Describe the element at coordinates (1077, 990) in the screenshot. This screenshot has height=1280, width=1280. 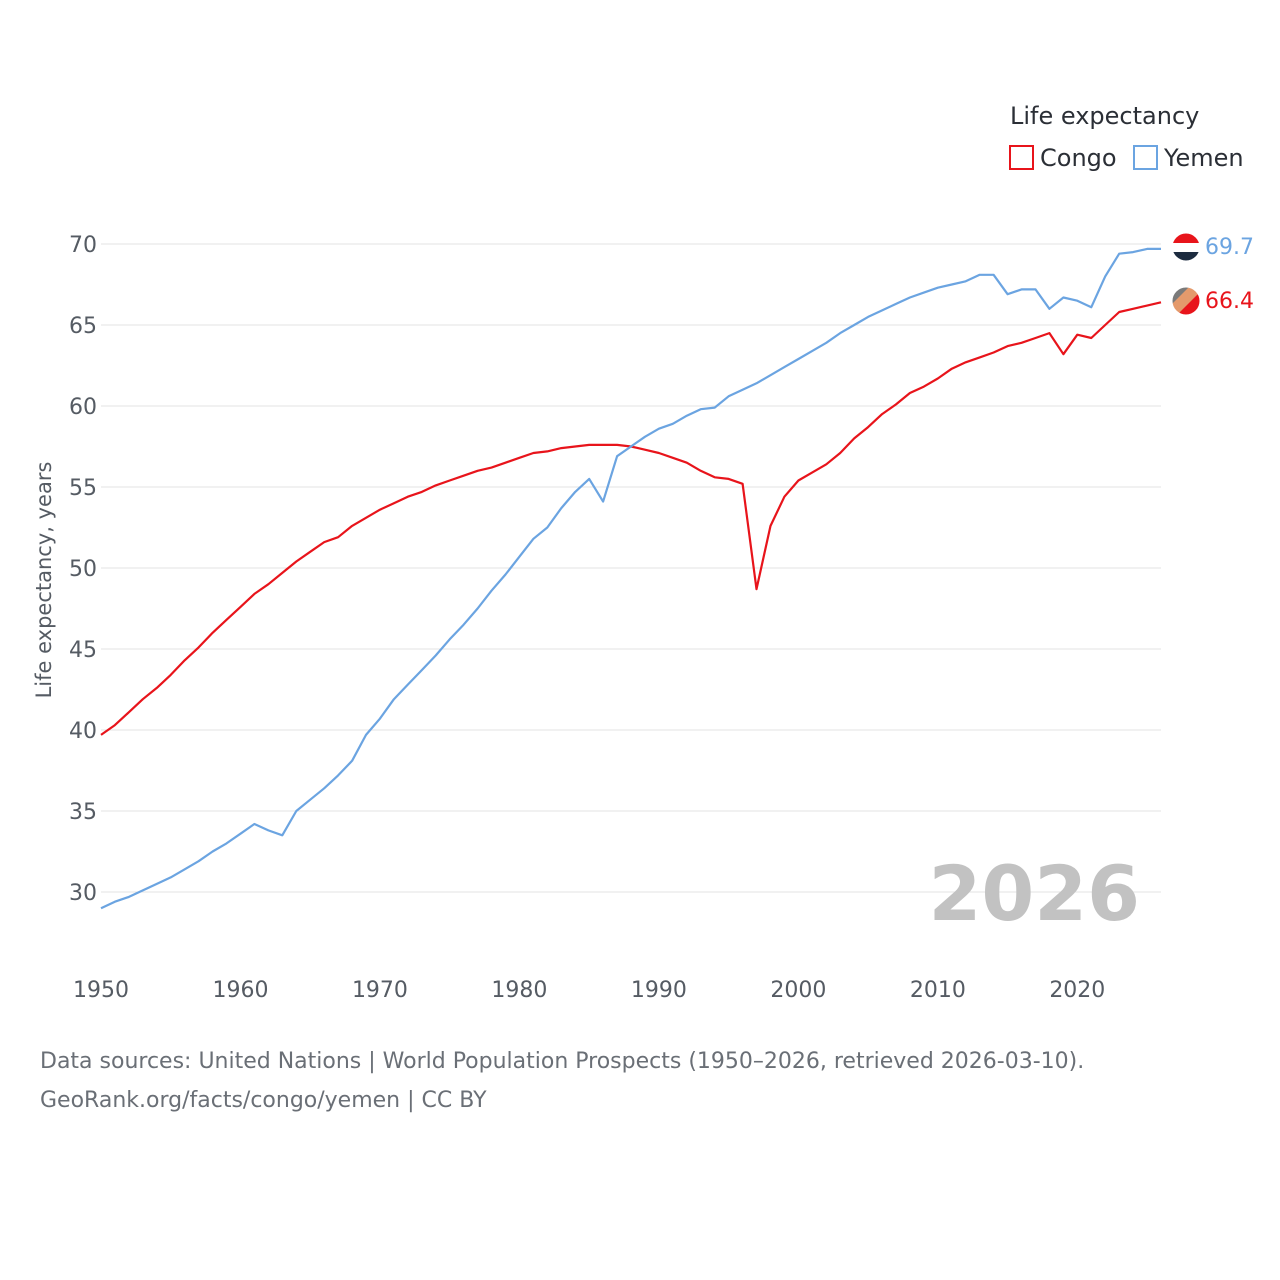
I see `x-tick-label: 2020` at that location.